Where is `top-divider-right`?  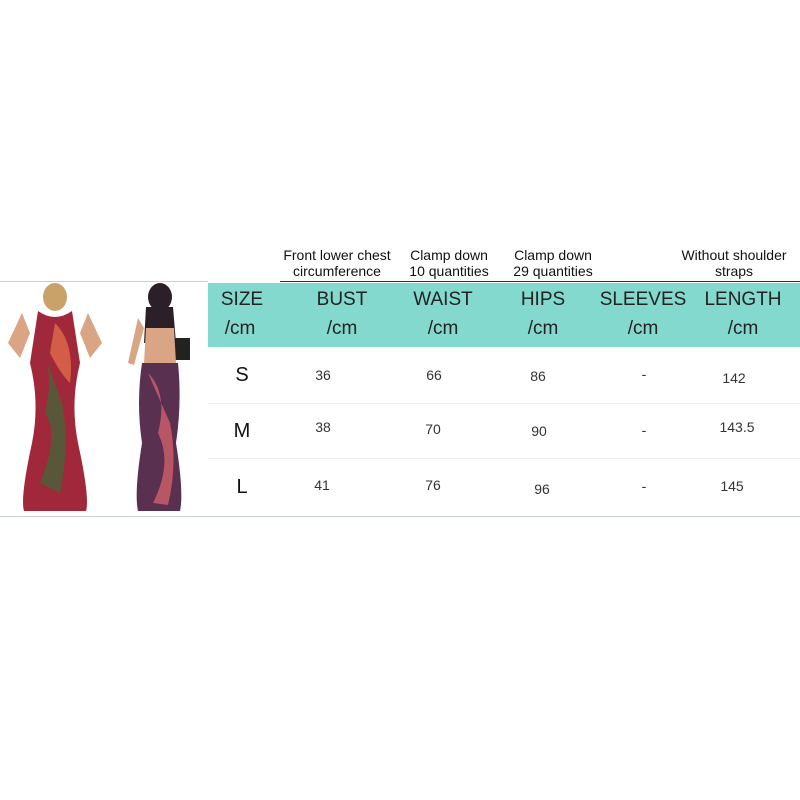
top-divider-right is located at coordinates (540, 281).